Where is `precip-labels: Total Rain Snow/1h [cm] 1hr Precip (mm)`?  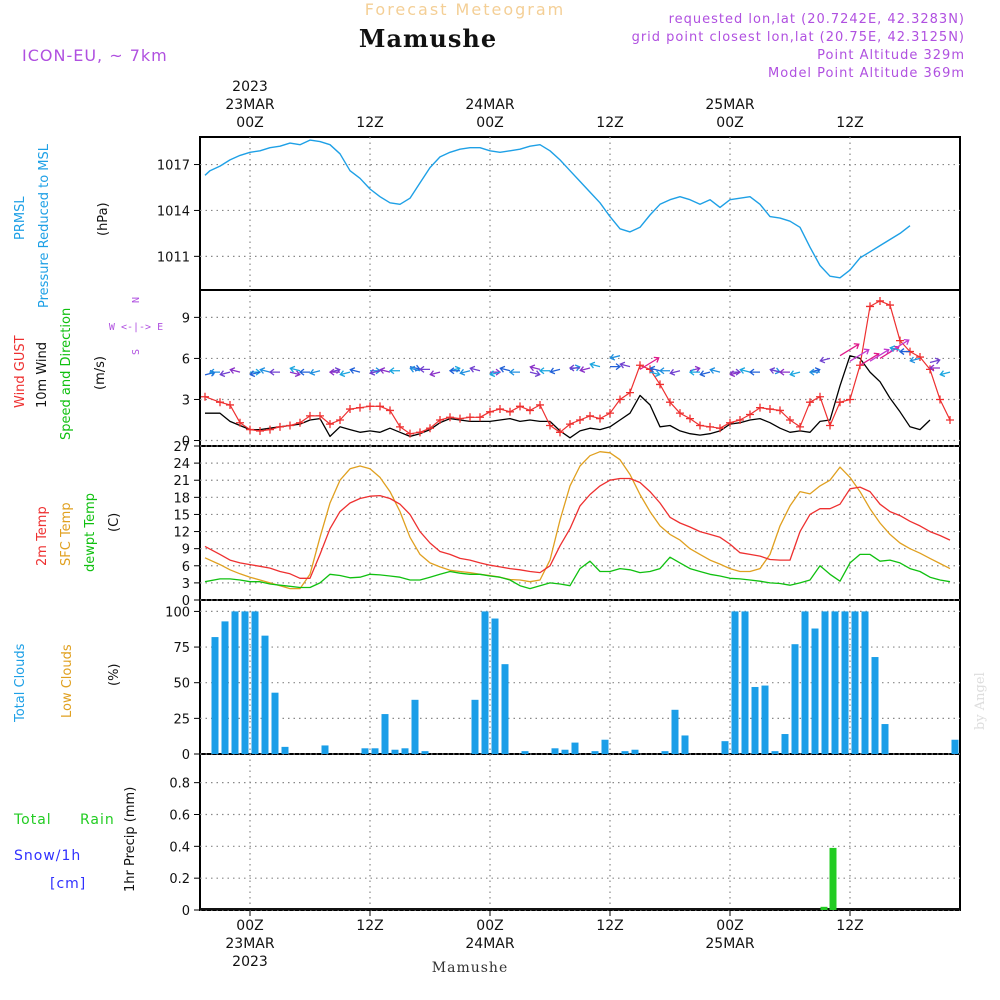
precip-labels: Total Rain Snow/1h [cm] 1hr Precip (mm) is located at coordinates (75, 839).